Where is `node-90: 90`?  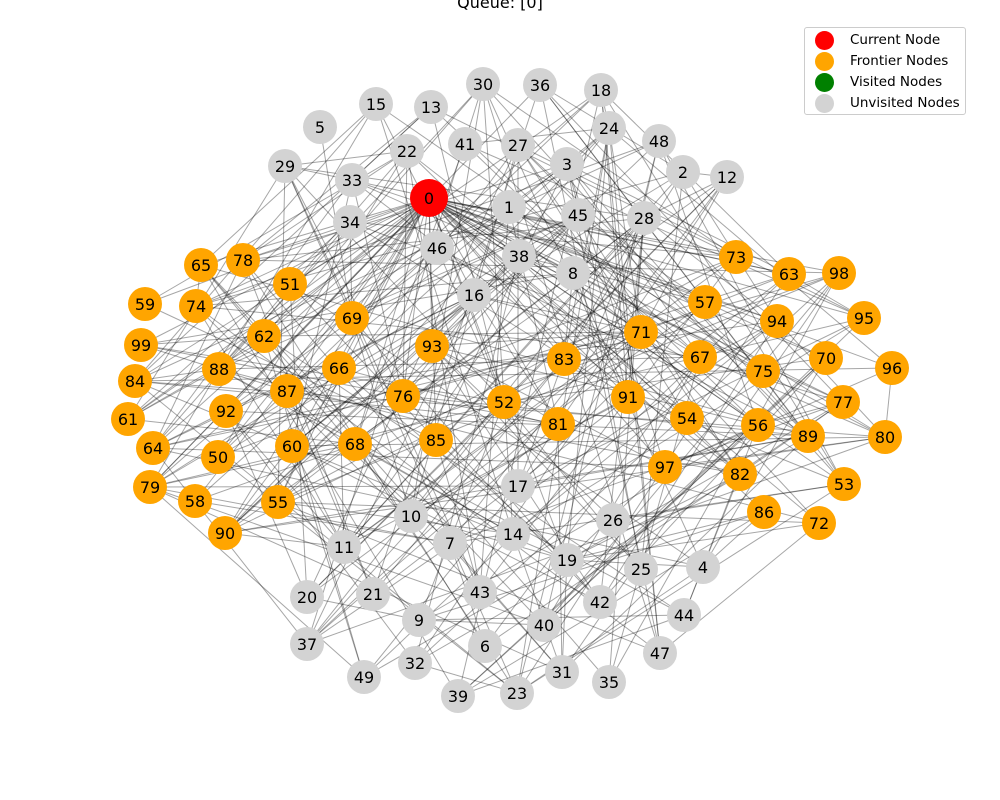 node-90: 90 is located at coordinates (225, 533).